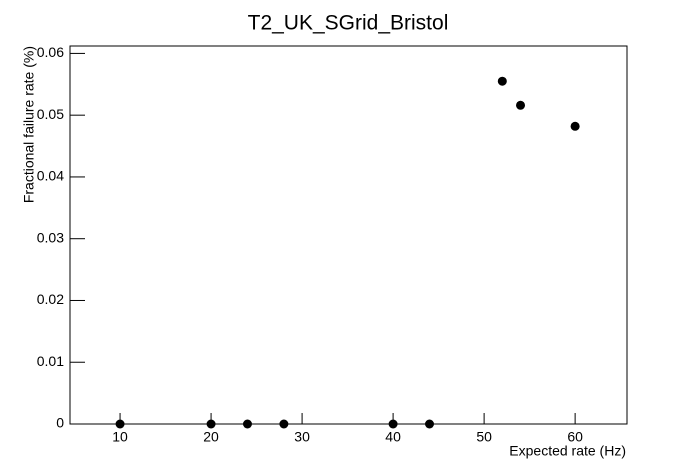  What do you see at coordinates (50, 52) in the screenshot?
I see `y-tick-label: 0.06` at bounding box center [50, 52].